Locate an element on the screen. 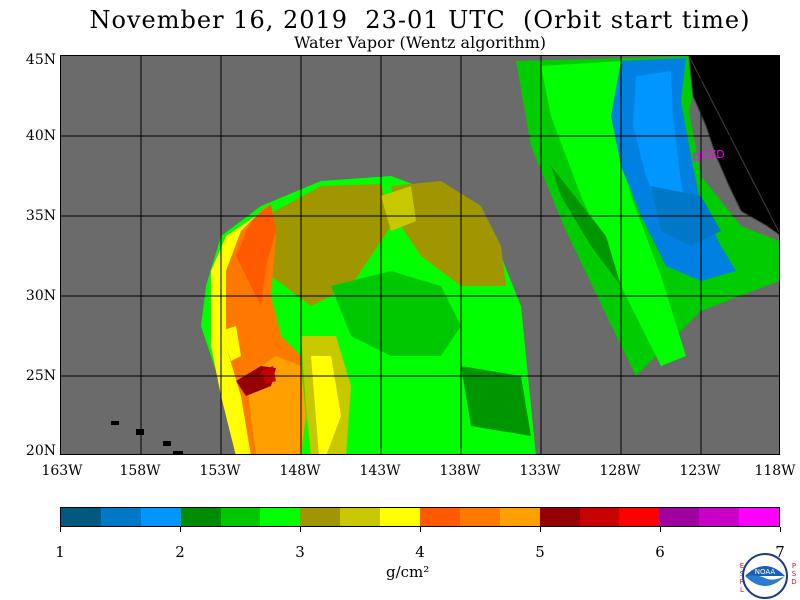  station-marker: CZD is located at coordinates (709, 154).